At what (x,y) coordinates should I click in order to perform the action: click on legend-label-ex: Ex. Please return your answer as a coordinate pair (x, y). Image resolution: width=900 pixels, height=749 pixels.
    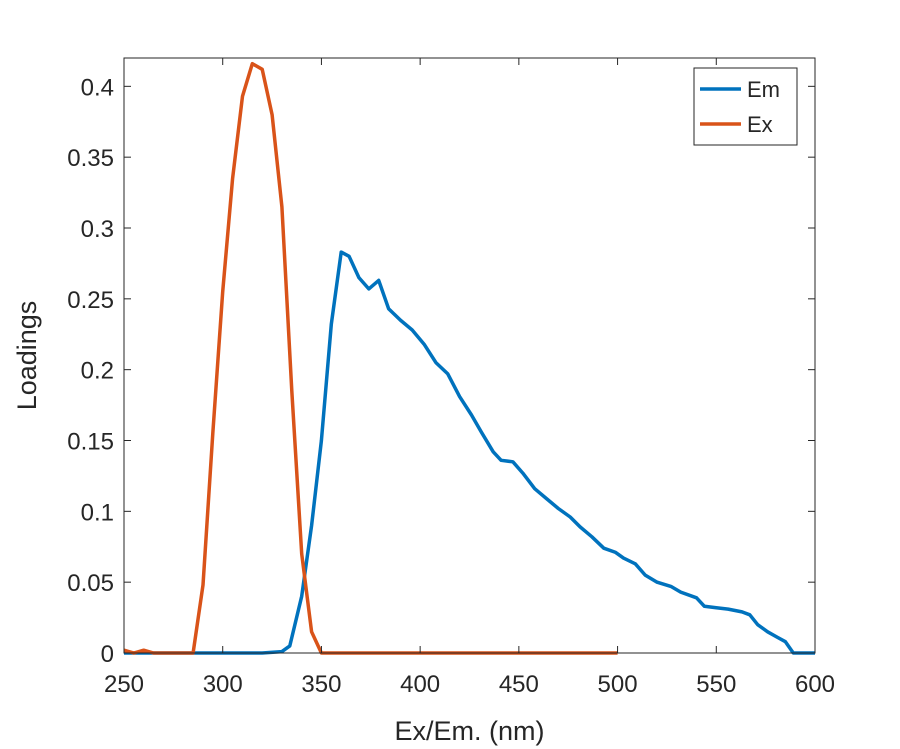
    Looking at the image, I should click on (760, 124).